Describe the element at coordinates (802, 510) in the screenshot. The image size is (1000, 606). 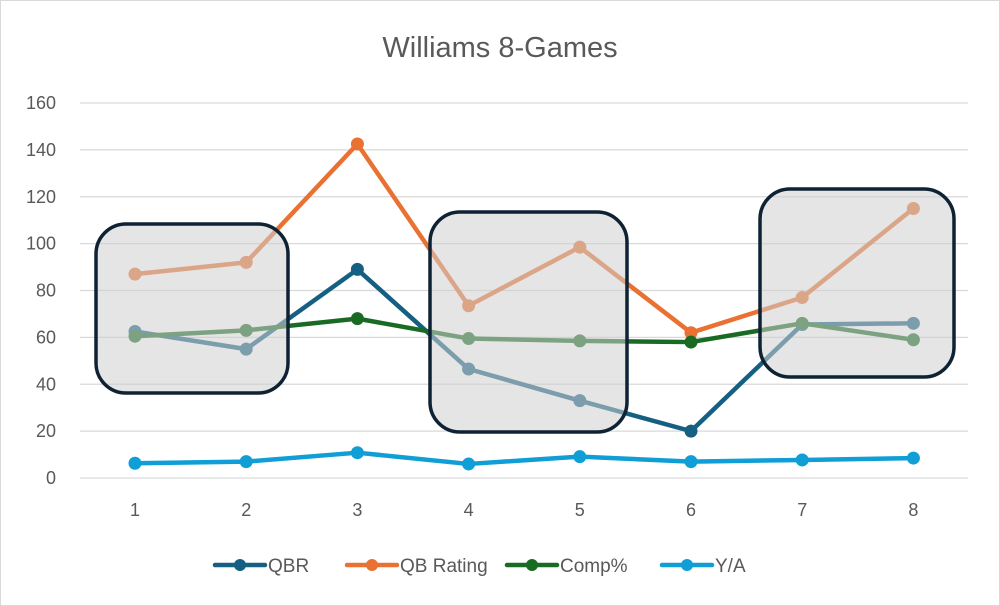
I see `x-tick-label: 7` at that location.